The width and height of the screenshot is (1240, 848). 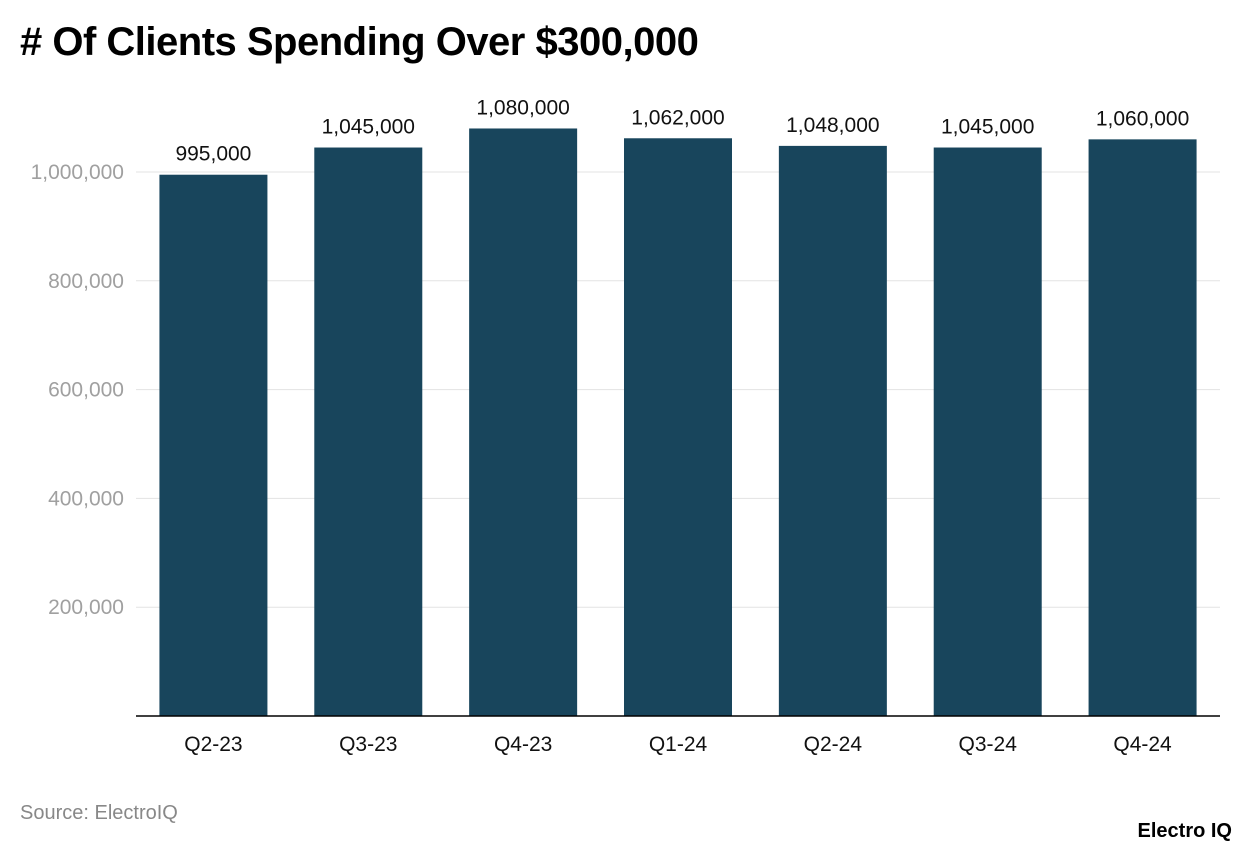 What do you see at coordinates (86, 390) in the screenshot?
I see `y-tick-label: 600,000` at bounding box center [86, 390].